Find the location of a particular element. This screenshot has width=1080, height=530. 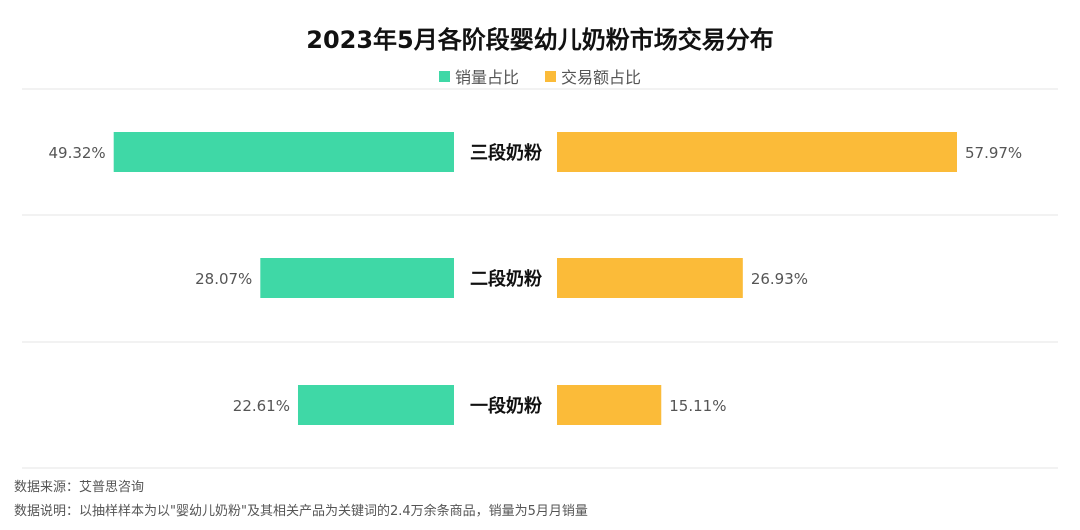

category-label-1: 二段奶粉 is located at coordinates (506, 279).